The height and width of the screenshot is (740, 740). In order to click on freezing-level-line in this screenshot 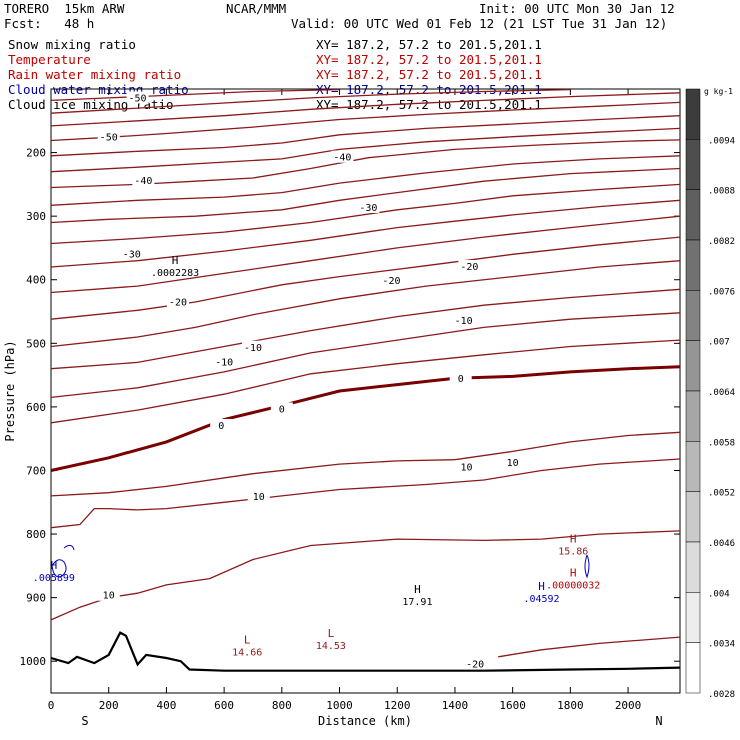, I will do `click(365, 418)`.